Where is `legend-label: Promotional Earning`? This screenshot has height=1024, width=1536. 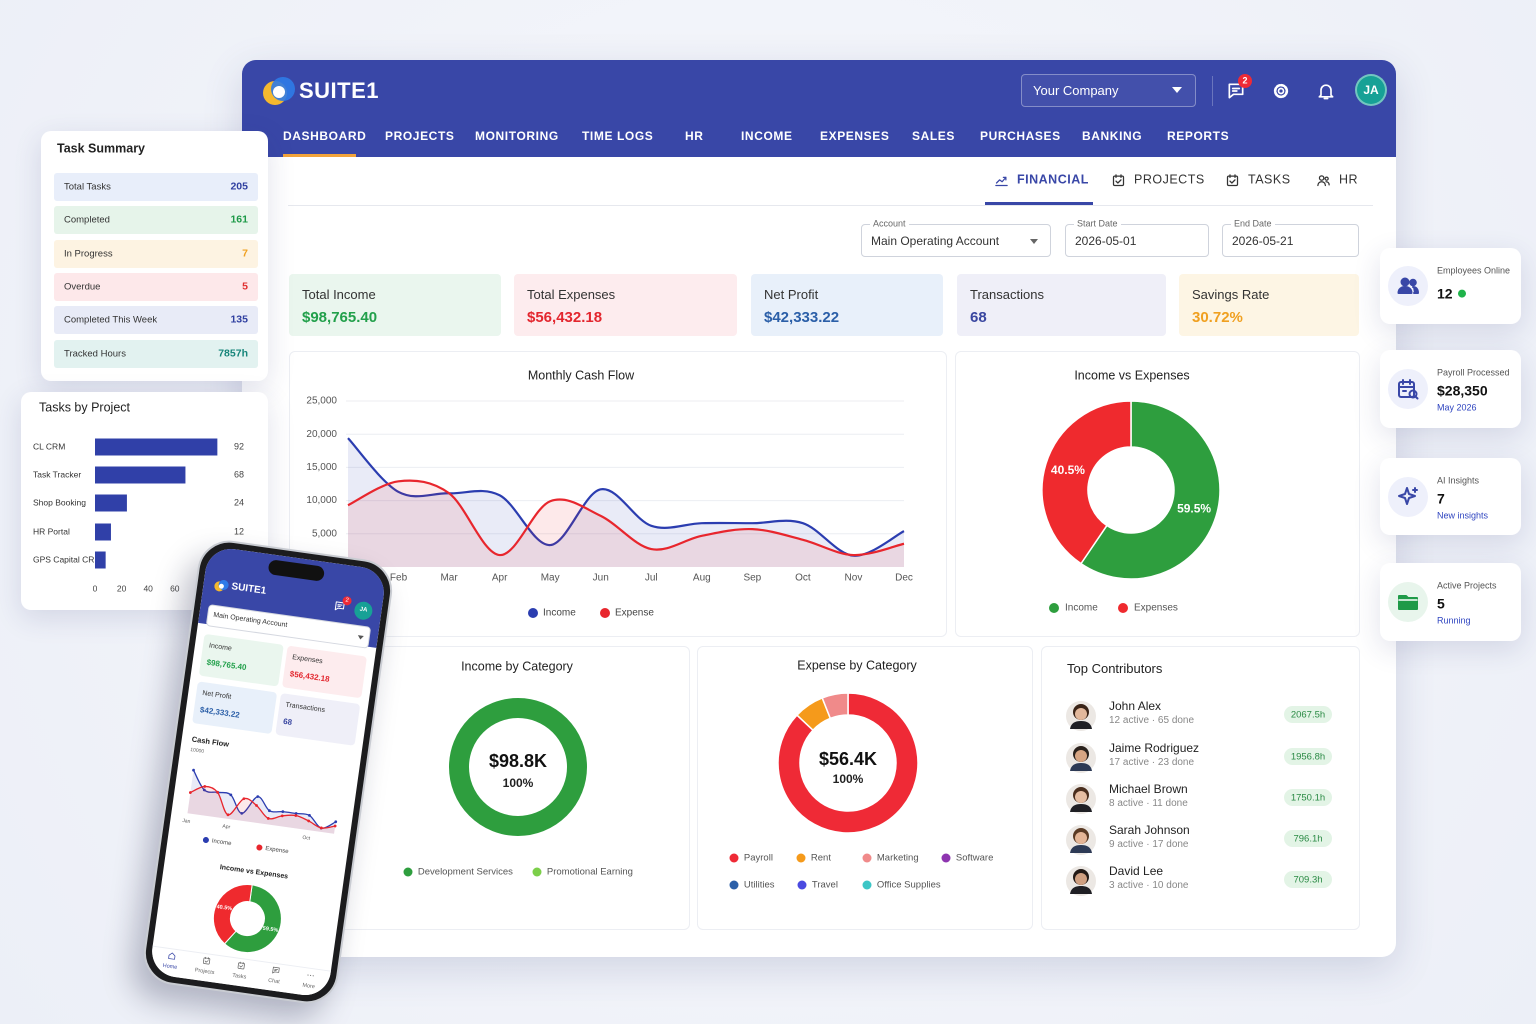
legend-label: Promotional Earning is located at coordinates (590, 872).